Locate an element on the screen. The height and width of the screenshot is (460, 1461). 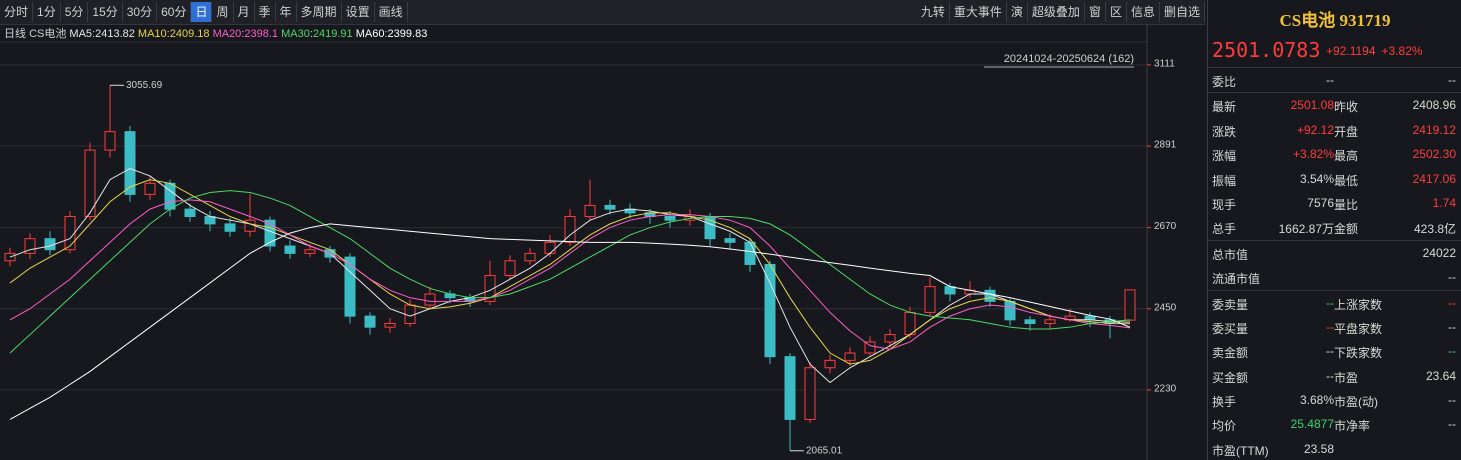
row-label: 卖金额 is located at coordinates (1230, 353).